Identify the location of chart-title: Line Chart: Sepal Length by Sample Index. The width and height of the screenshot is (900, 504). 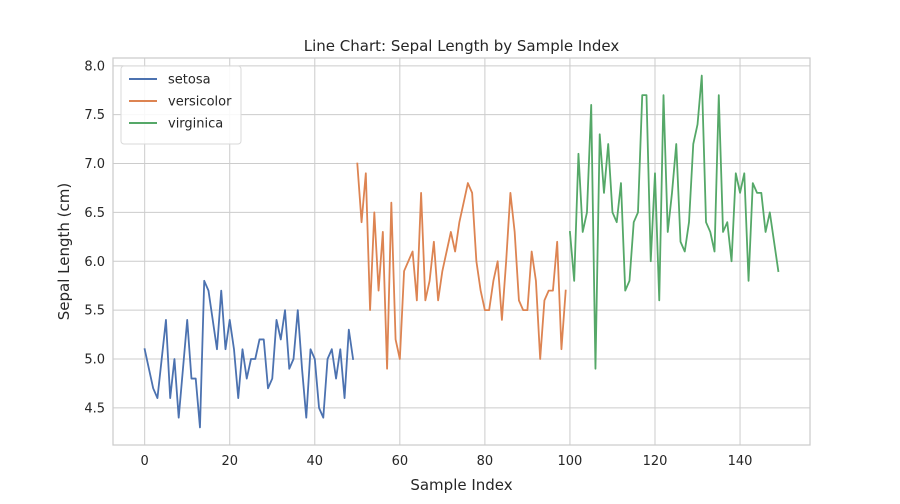
(462, 46).